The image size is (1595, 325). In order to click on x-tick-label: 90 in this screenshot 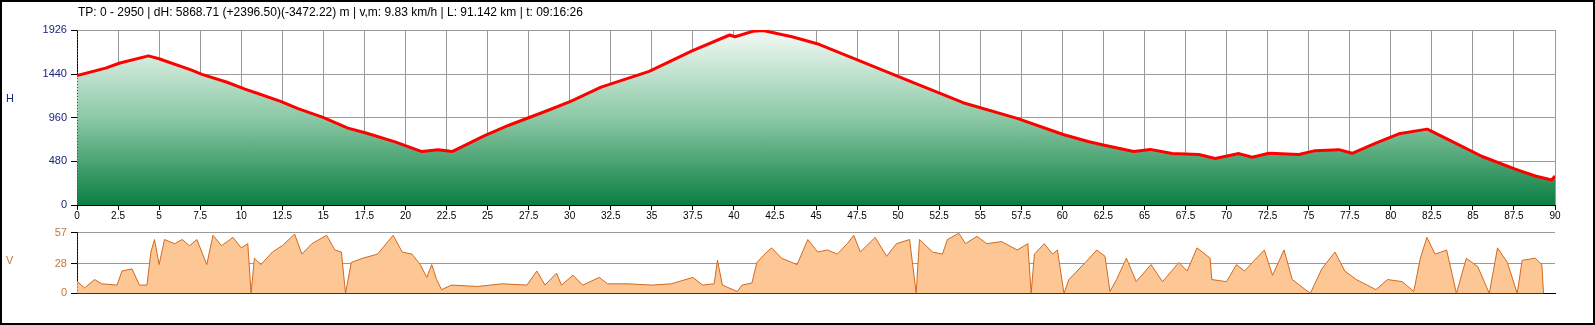, I will do `click(1555, 215)`.